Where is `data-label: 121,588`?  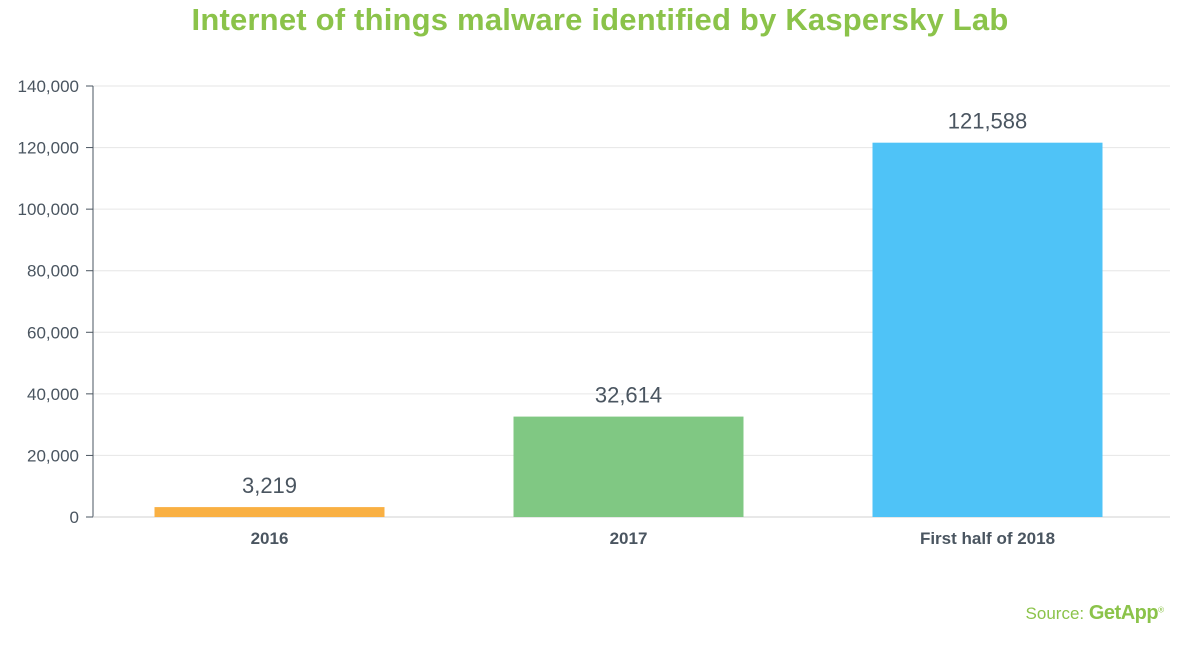
data-label: 121,588 is located at coordinates (988, 121).